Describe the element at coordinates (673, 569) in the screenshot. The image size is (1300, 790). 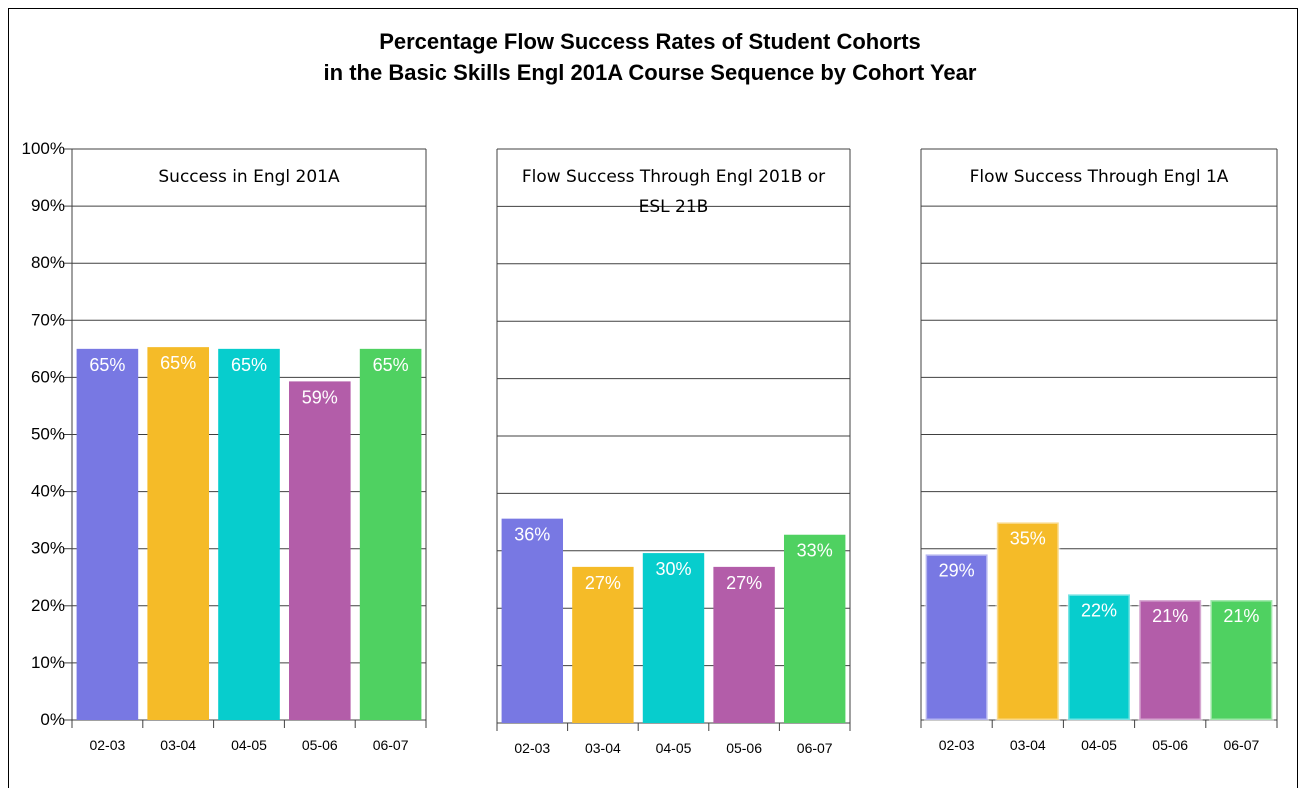
I see `bar-value-label: 30%` at that location.